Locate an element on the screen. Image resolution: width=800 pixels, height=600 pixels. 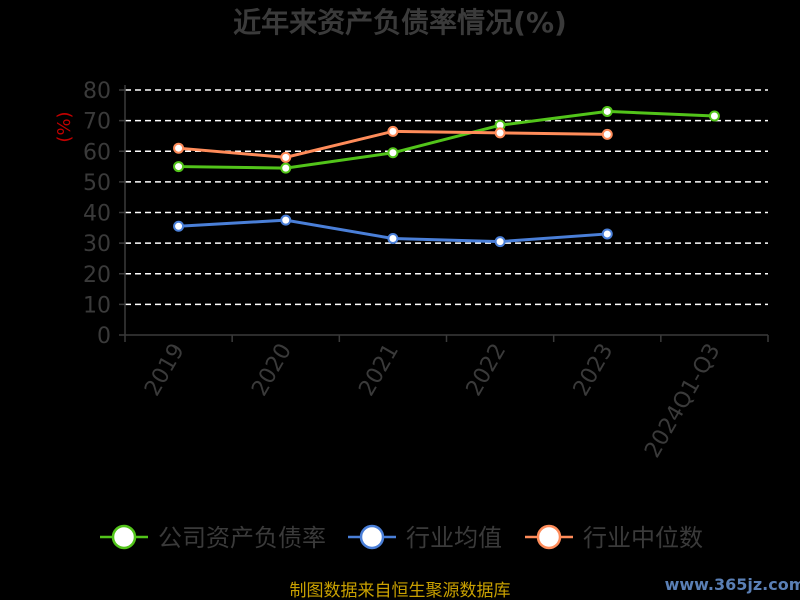
series-line is located at coordinates (446, 139).